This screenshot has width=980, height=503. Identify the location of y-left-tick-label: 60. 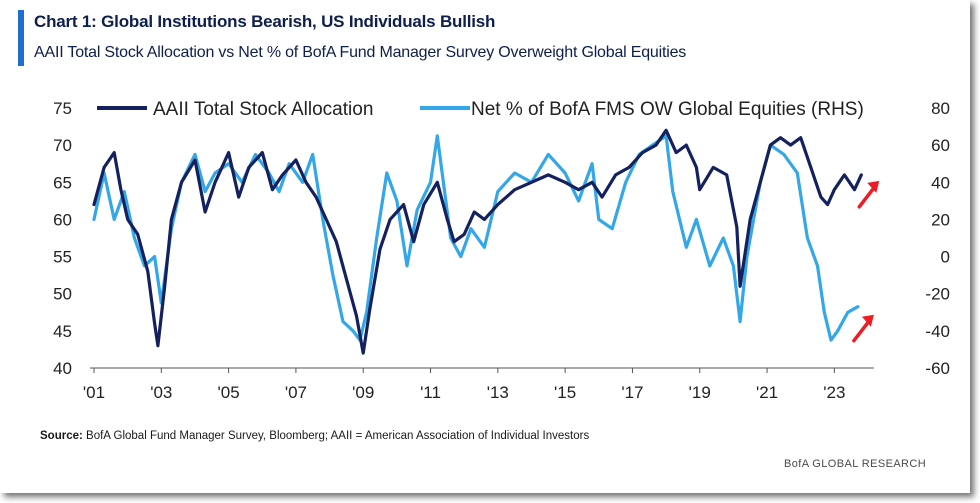
(62, 219).